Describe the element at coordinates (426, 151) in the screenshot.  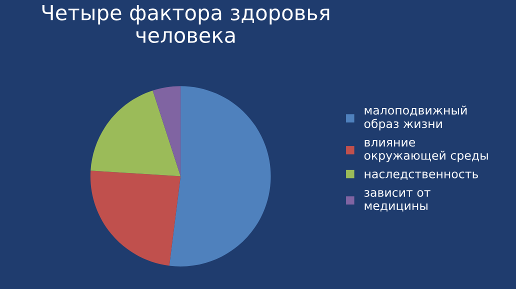
I see `legend-label: влияние окружающей среды` at that location.